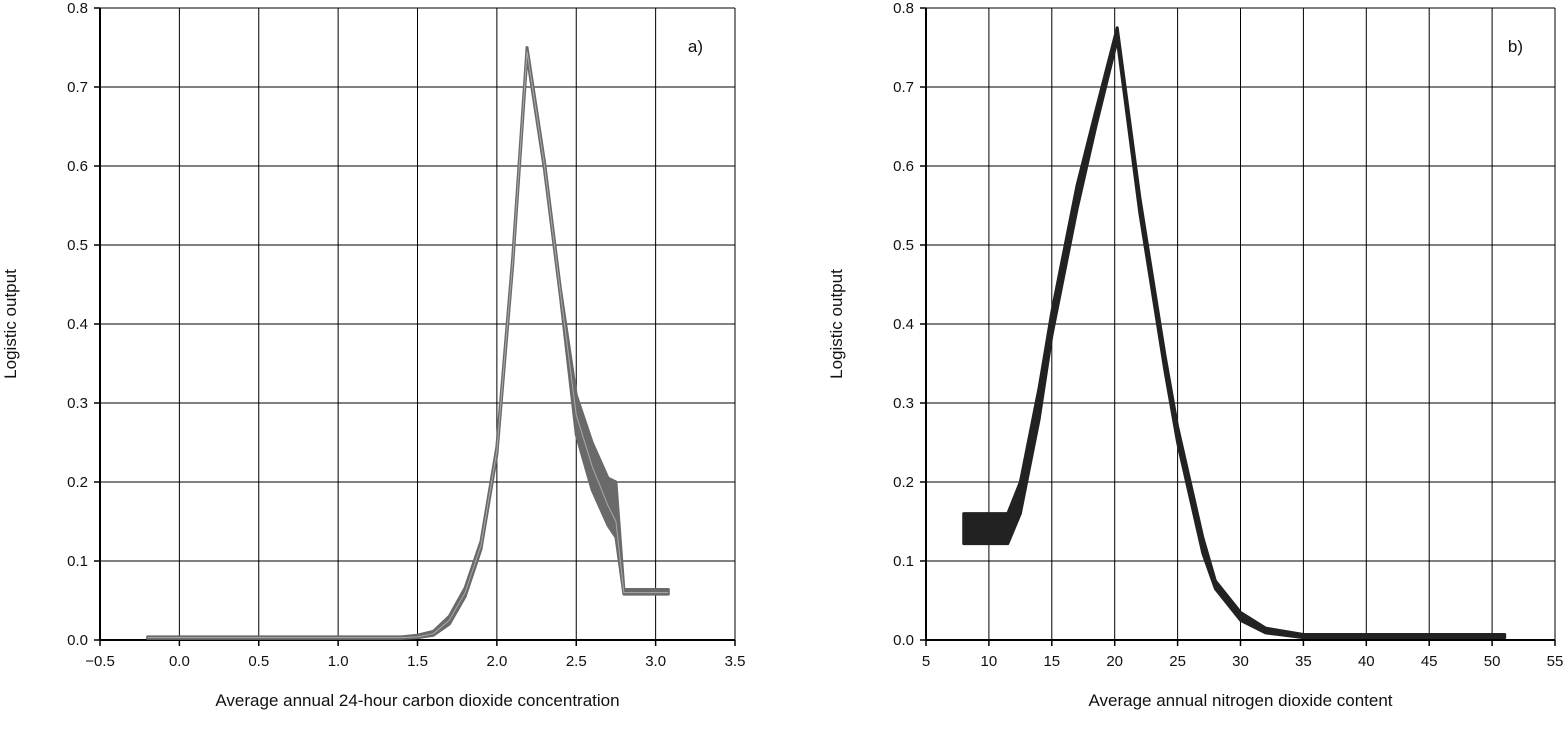  What do you see at coordinates (1303, 661) in the screenshot?
I see `x-tick-label: 35` at bounding box center [1303, 661].